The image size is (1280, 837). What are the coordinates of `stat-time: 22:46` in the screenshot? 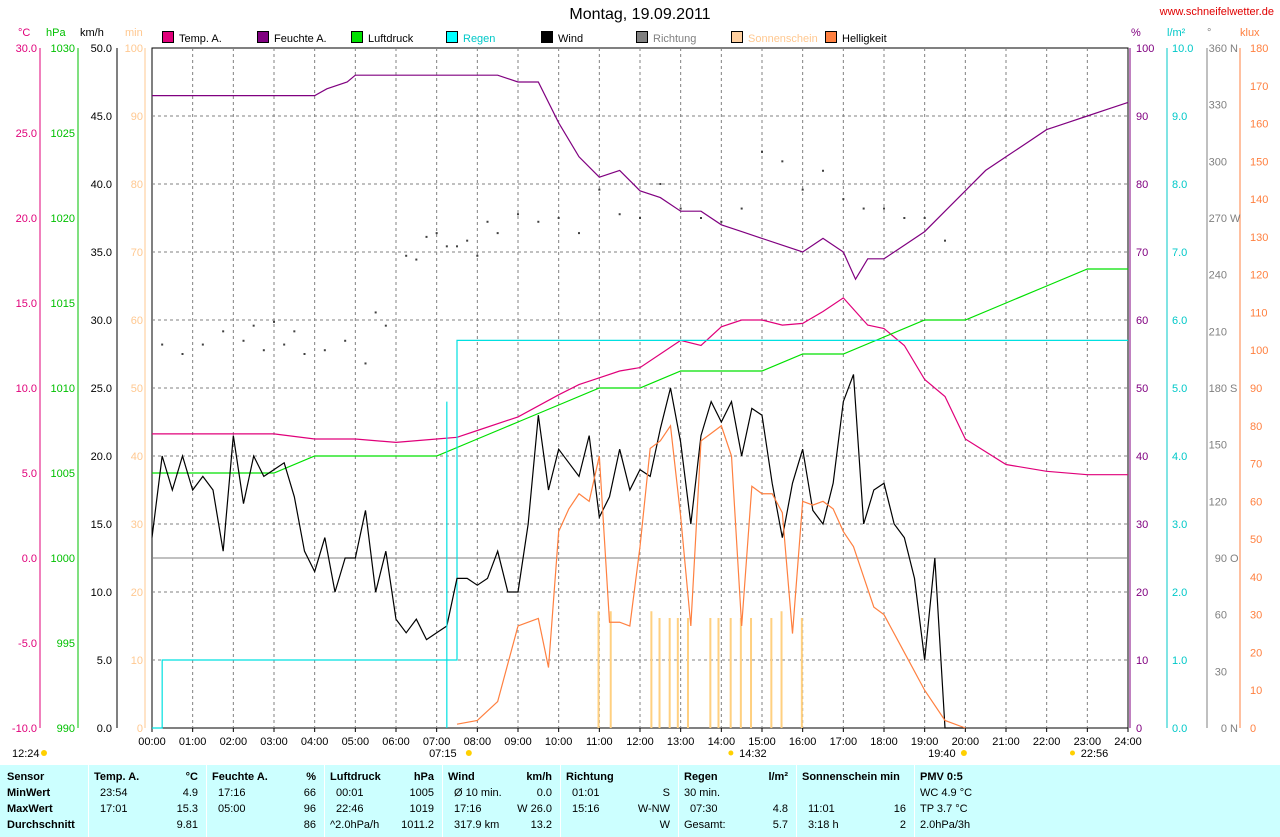 It's located at (350, 809).